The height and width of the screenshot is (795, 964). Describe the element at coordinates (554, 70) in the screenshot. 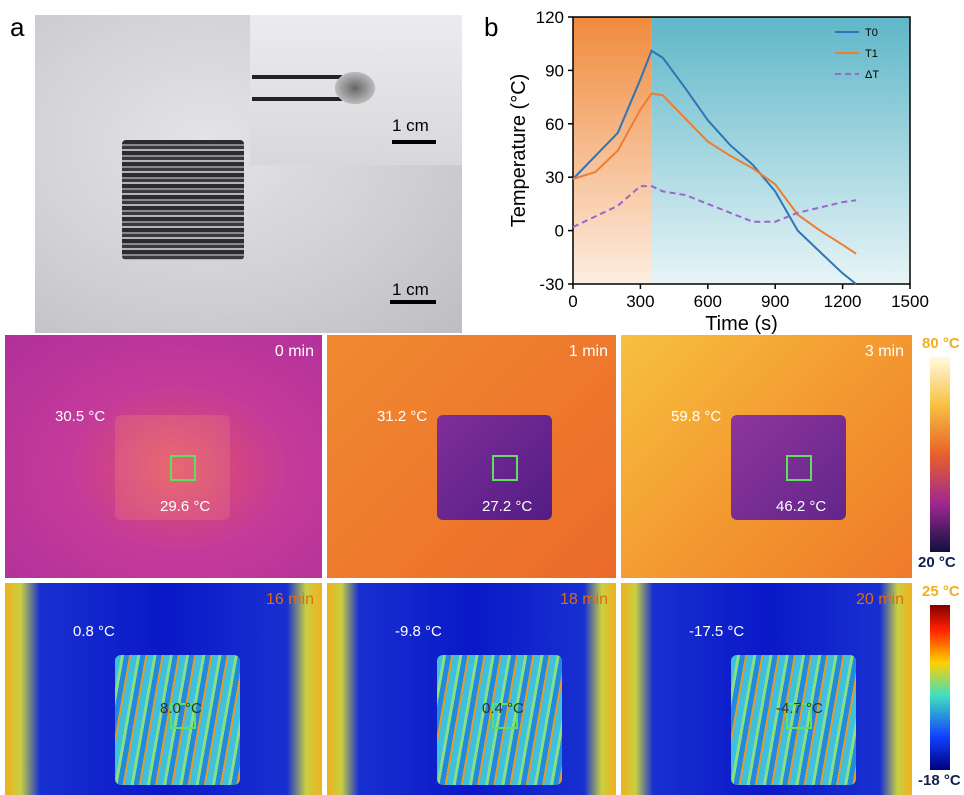

I see `y-tick-label: 90` at that location.